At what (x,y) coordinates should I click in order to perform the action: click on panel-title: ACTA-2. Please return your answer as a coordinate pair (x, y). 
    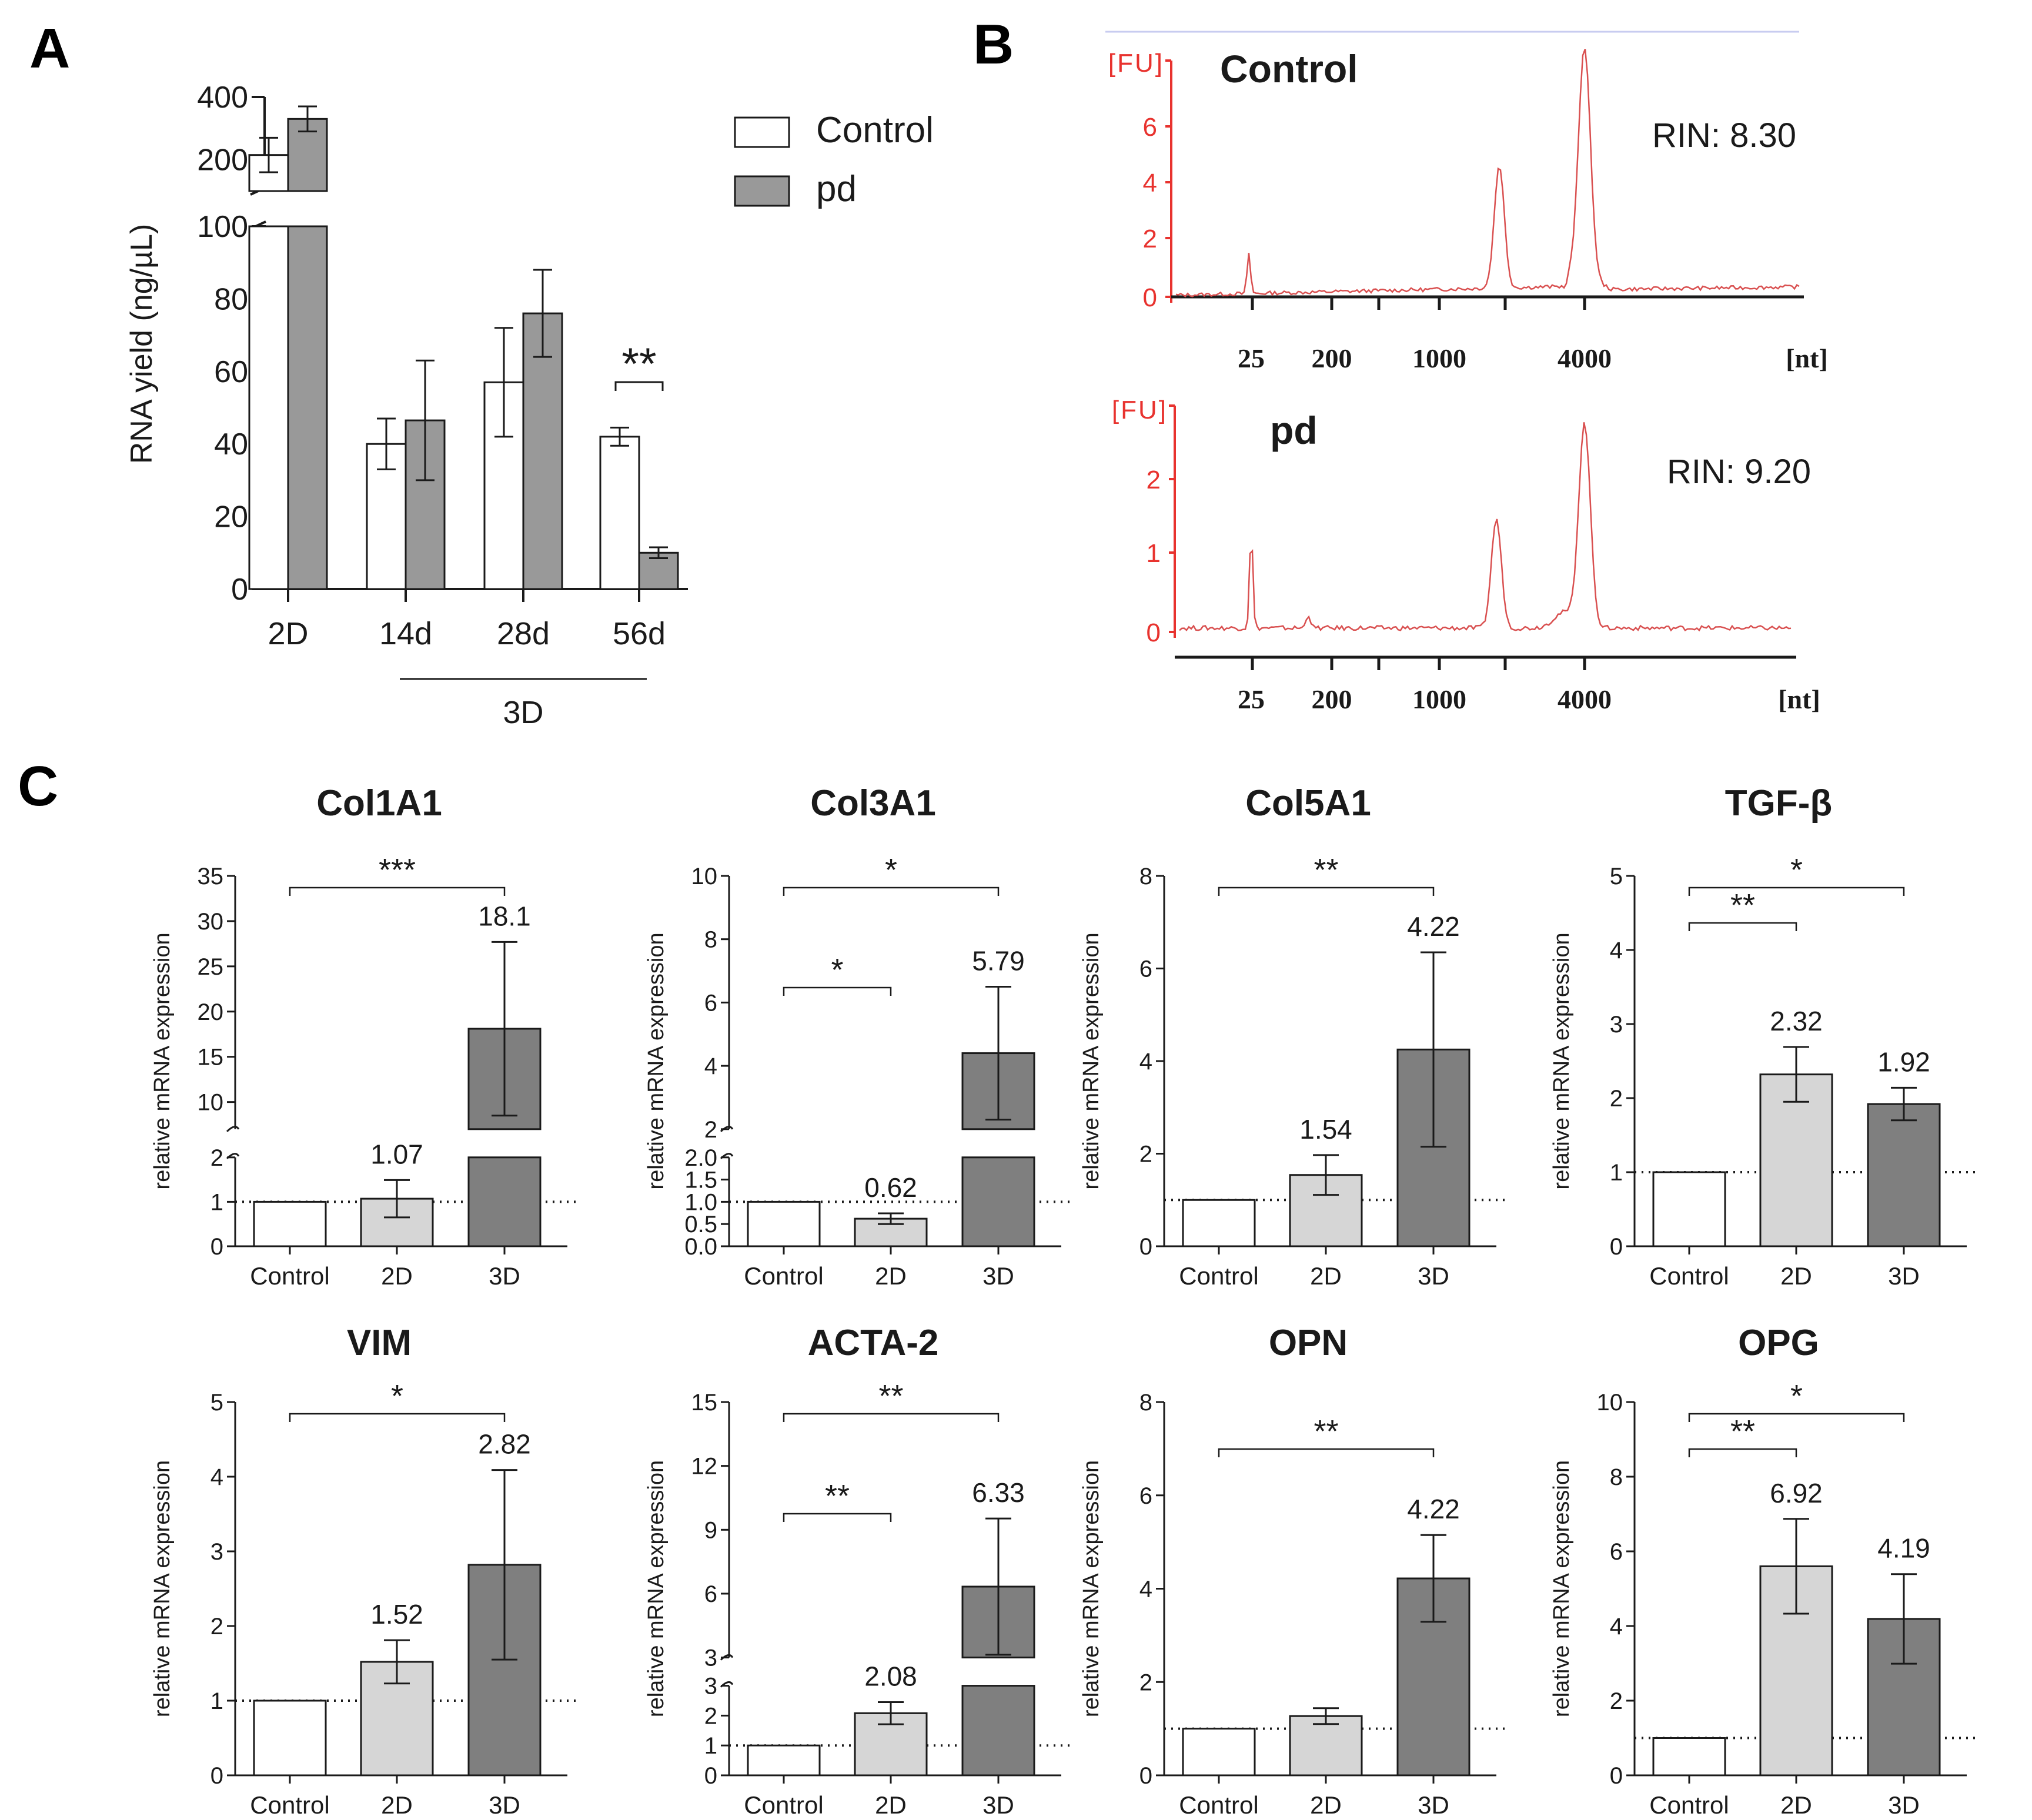
    Looking at the image, I should click on (873, 1343).